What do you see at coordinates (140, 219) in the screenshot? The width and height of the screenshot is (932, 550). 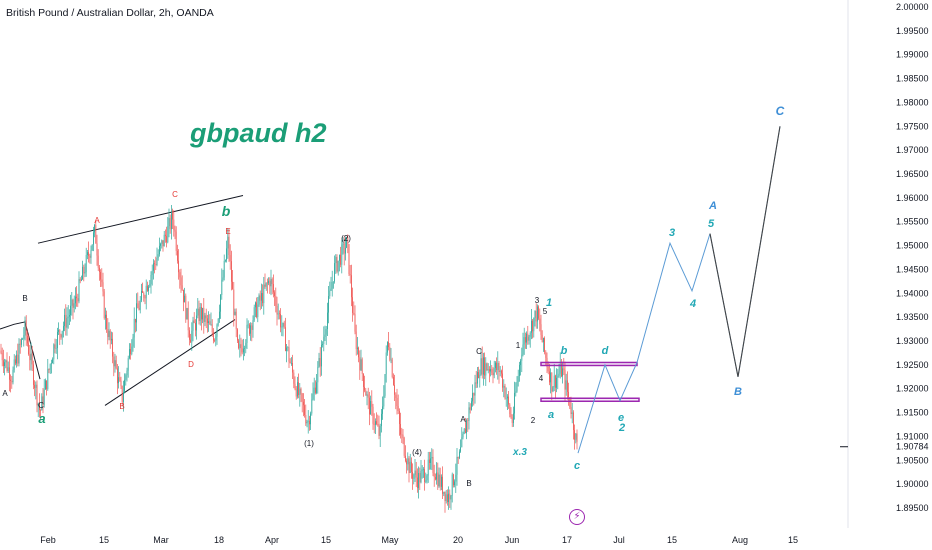 I see `trendline` at bounding box center [140, 219].